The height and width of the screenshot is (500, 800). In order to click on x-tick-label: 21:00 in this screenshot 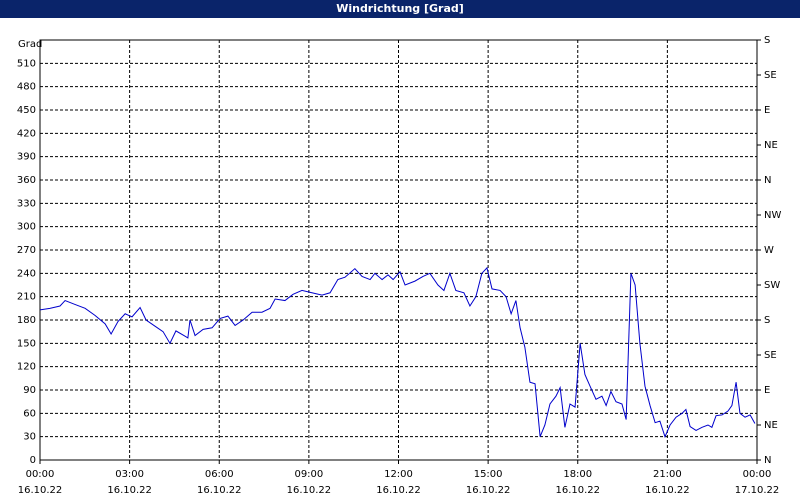, I will do `click(667, 474)`.